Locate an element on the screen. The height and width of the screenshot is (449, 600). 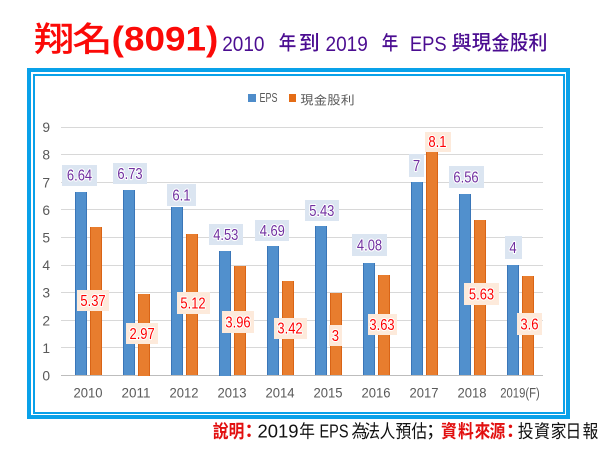
svg-text: 2014 is located at coordinates (280, 392).